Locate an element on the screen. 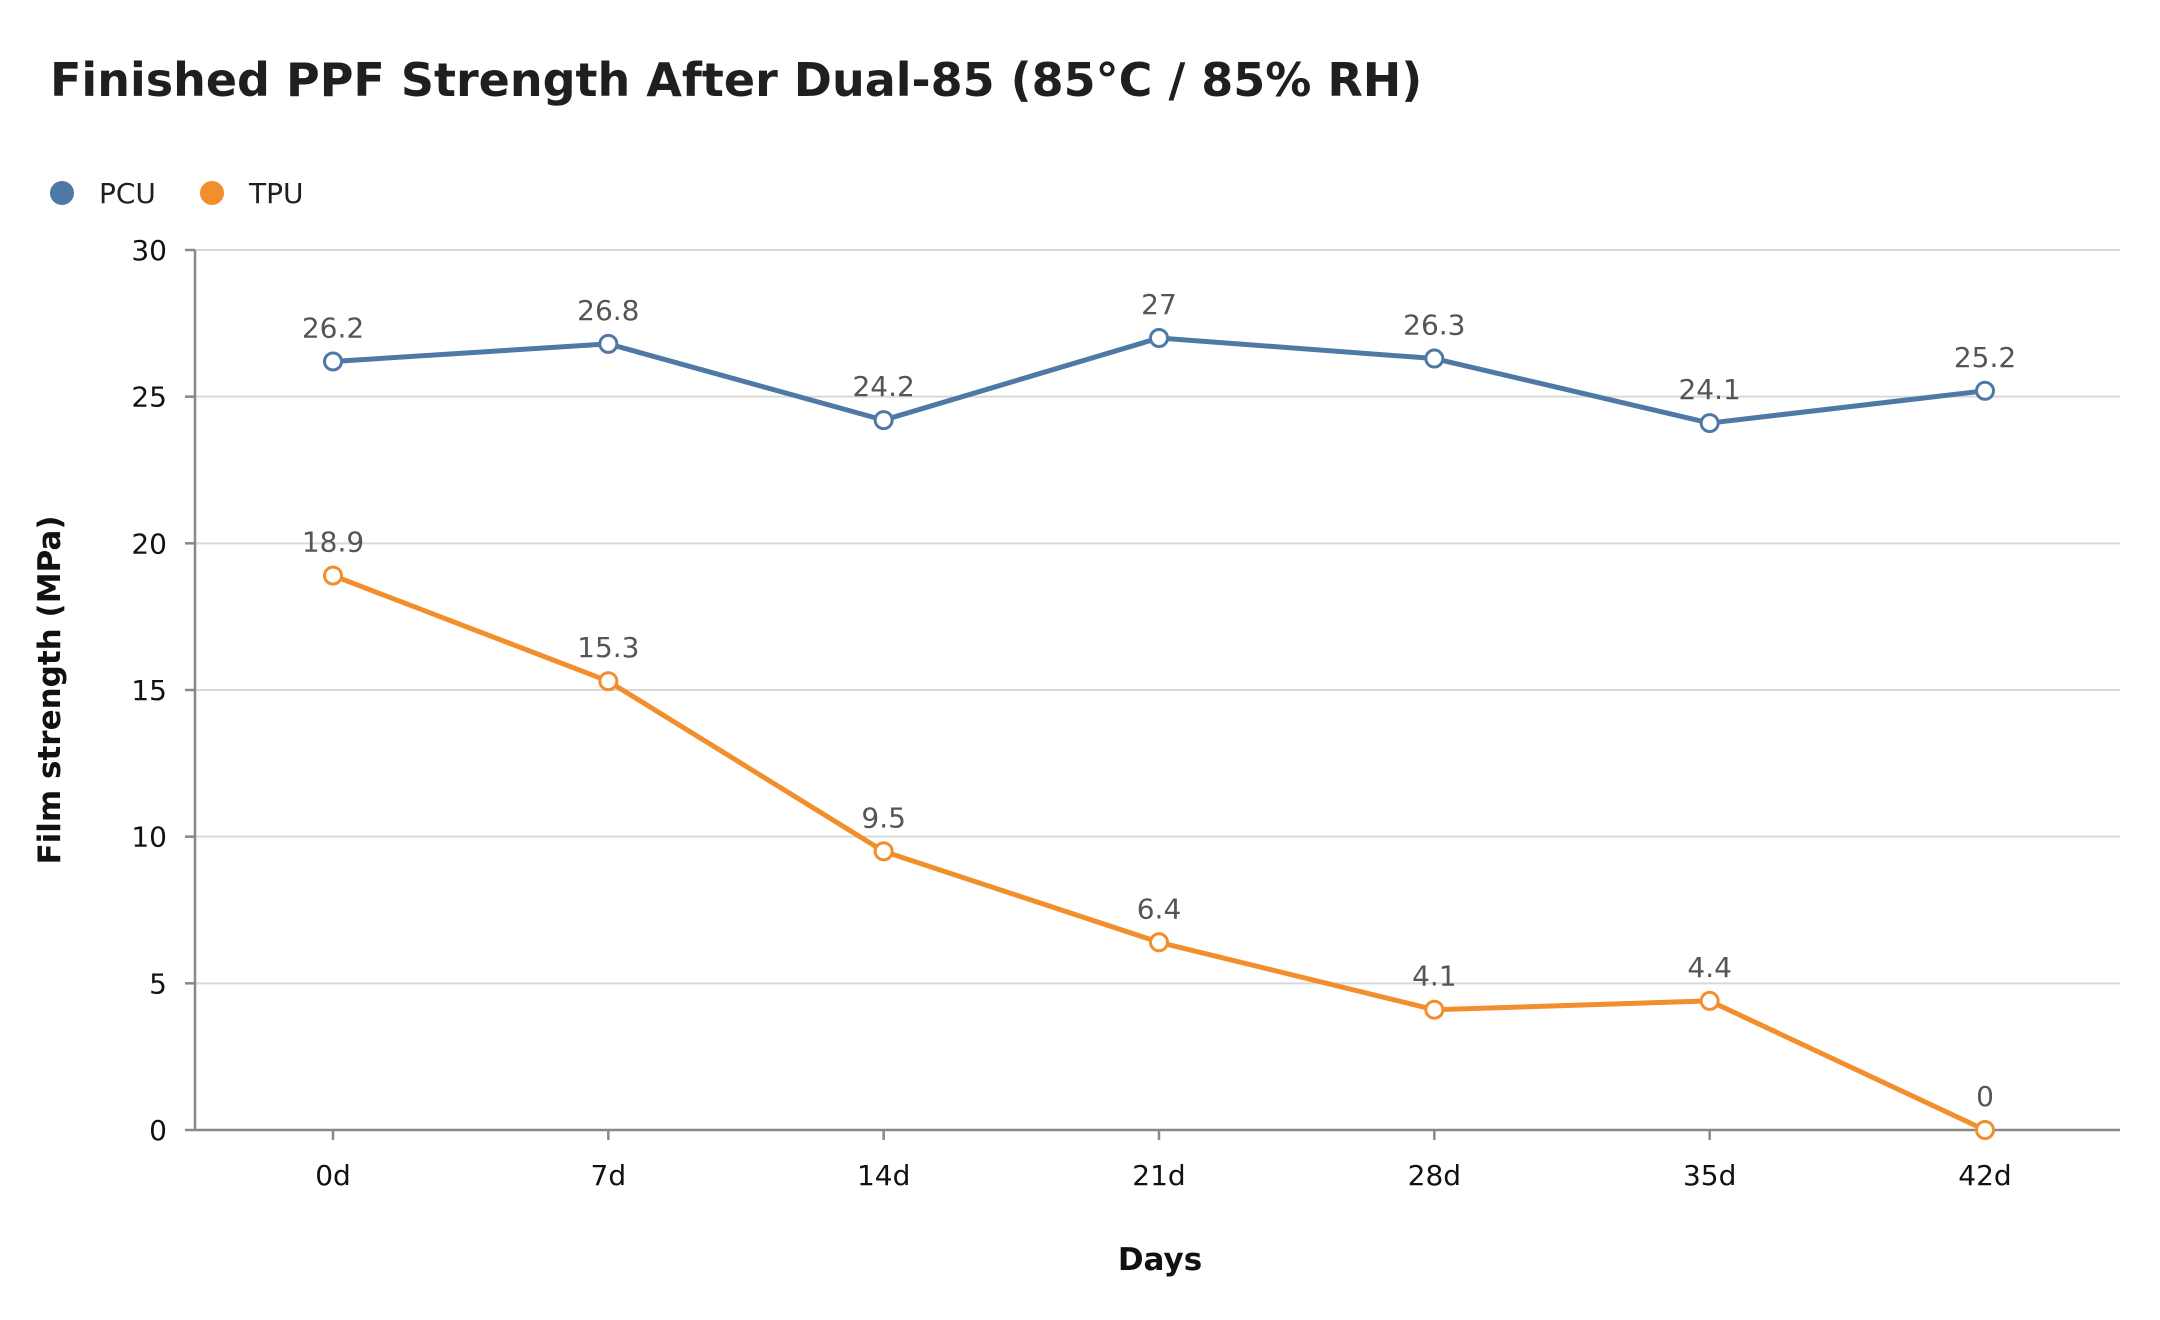 The image size is (2160, 1320). legend-marker-pcu is located at coordinates (62, 193).